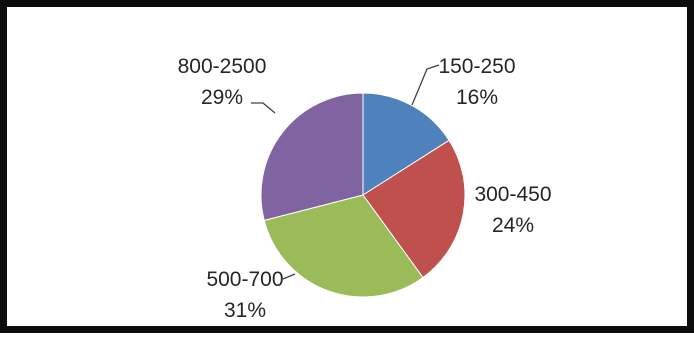 The image size is (694, 340). Describe the element at coordinates (222, 97) in the screenshot. I see `percent-label-800-2500: 29%` at that location.